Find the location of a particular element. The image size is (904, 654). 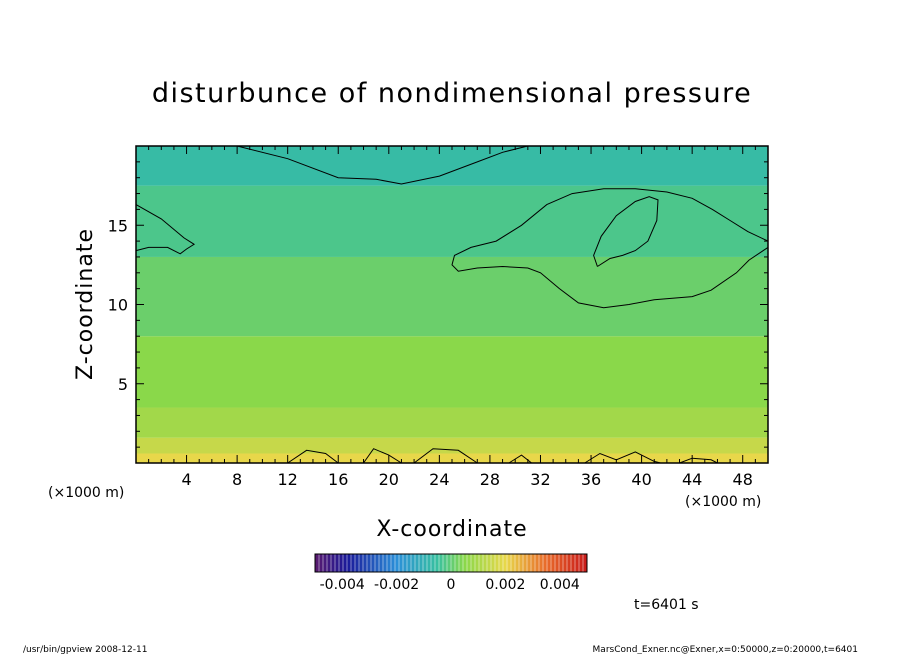

x-axis-label: X-coordinate is located at coordinates (451, 529).